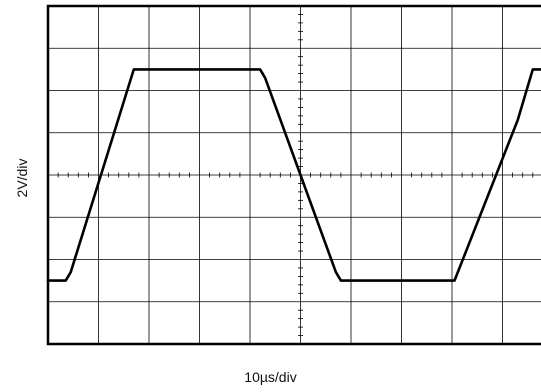 This screenshot has height=392, width=541. I want to click on x-axis-label: 10µs/div, so click(270, 377).